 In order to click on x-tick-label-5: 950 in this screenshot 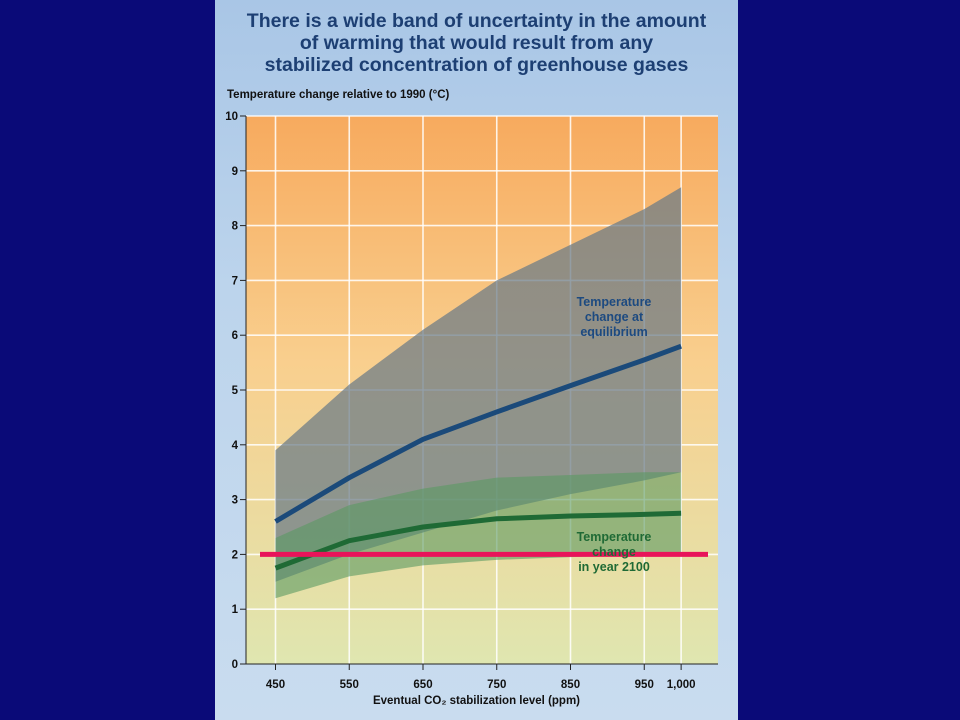, I will do `click(644, 685)`.